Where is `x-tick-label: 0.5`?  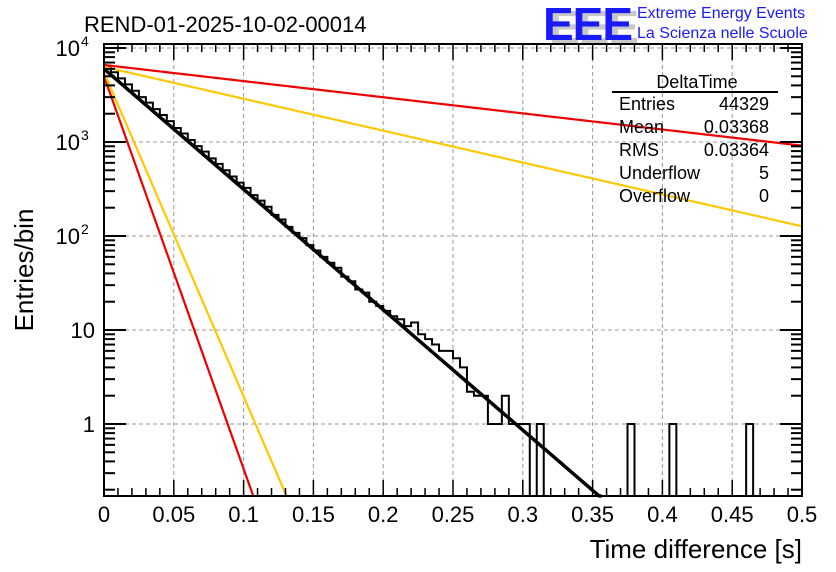 x-tick-label: 0.5 is located at coordinates (802, 514).